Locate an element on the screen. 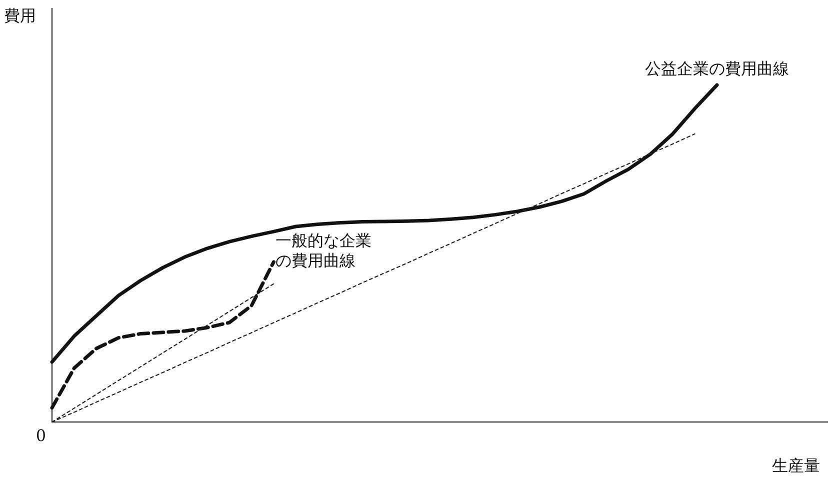 The height and width of the screenshot is (485, 830). series-label: 一般的な企業の費用曲線 is located at coordinates (324, 250).